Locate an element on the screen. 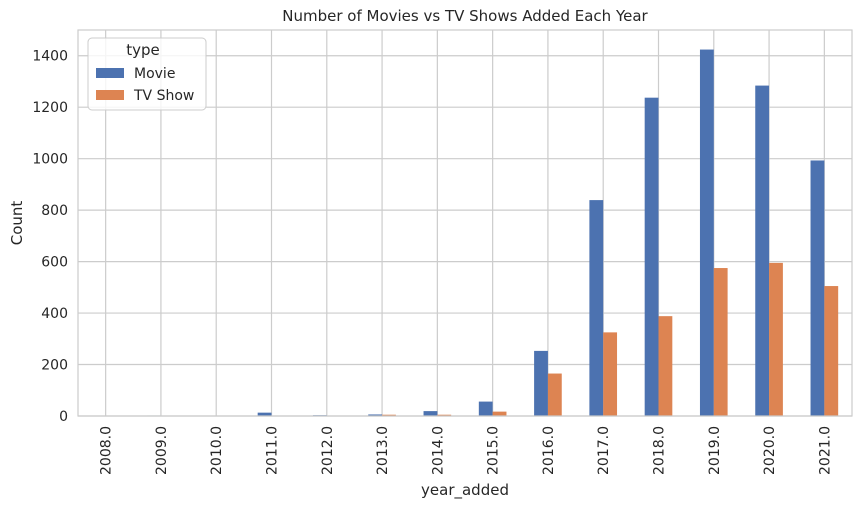 This screenshot has height=506, width=862. x-tick-label: 2008.0 is located at coordinates (107, 450).